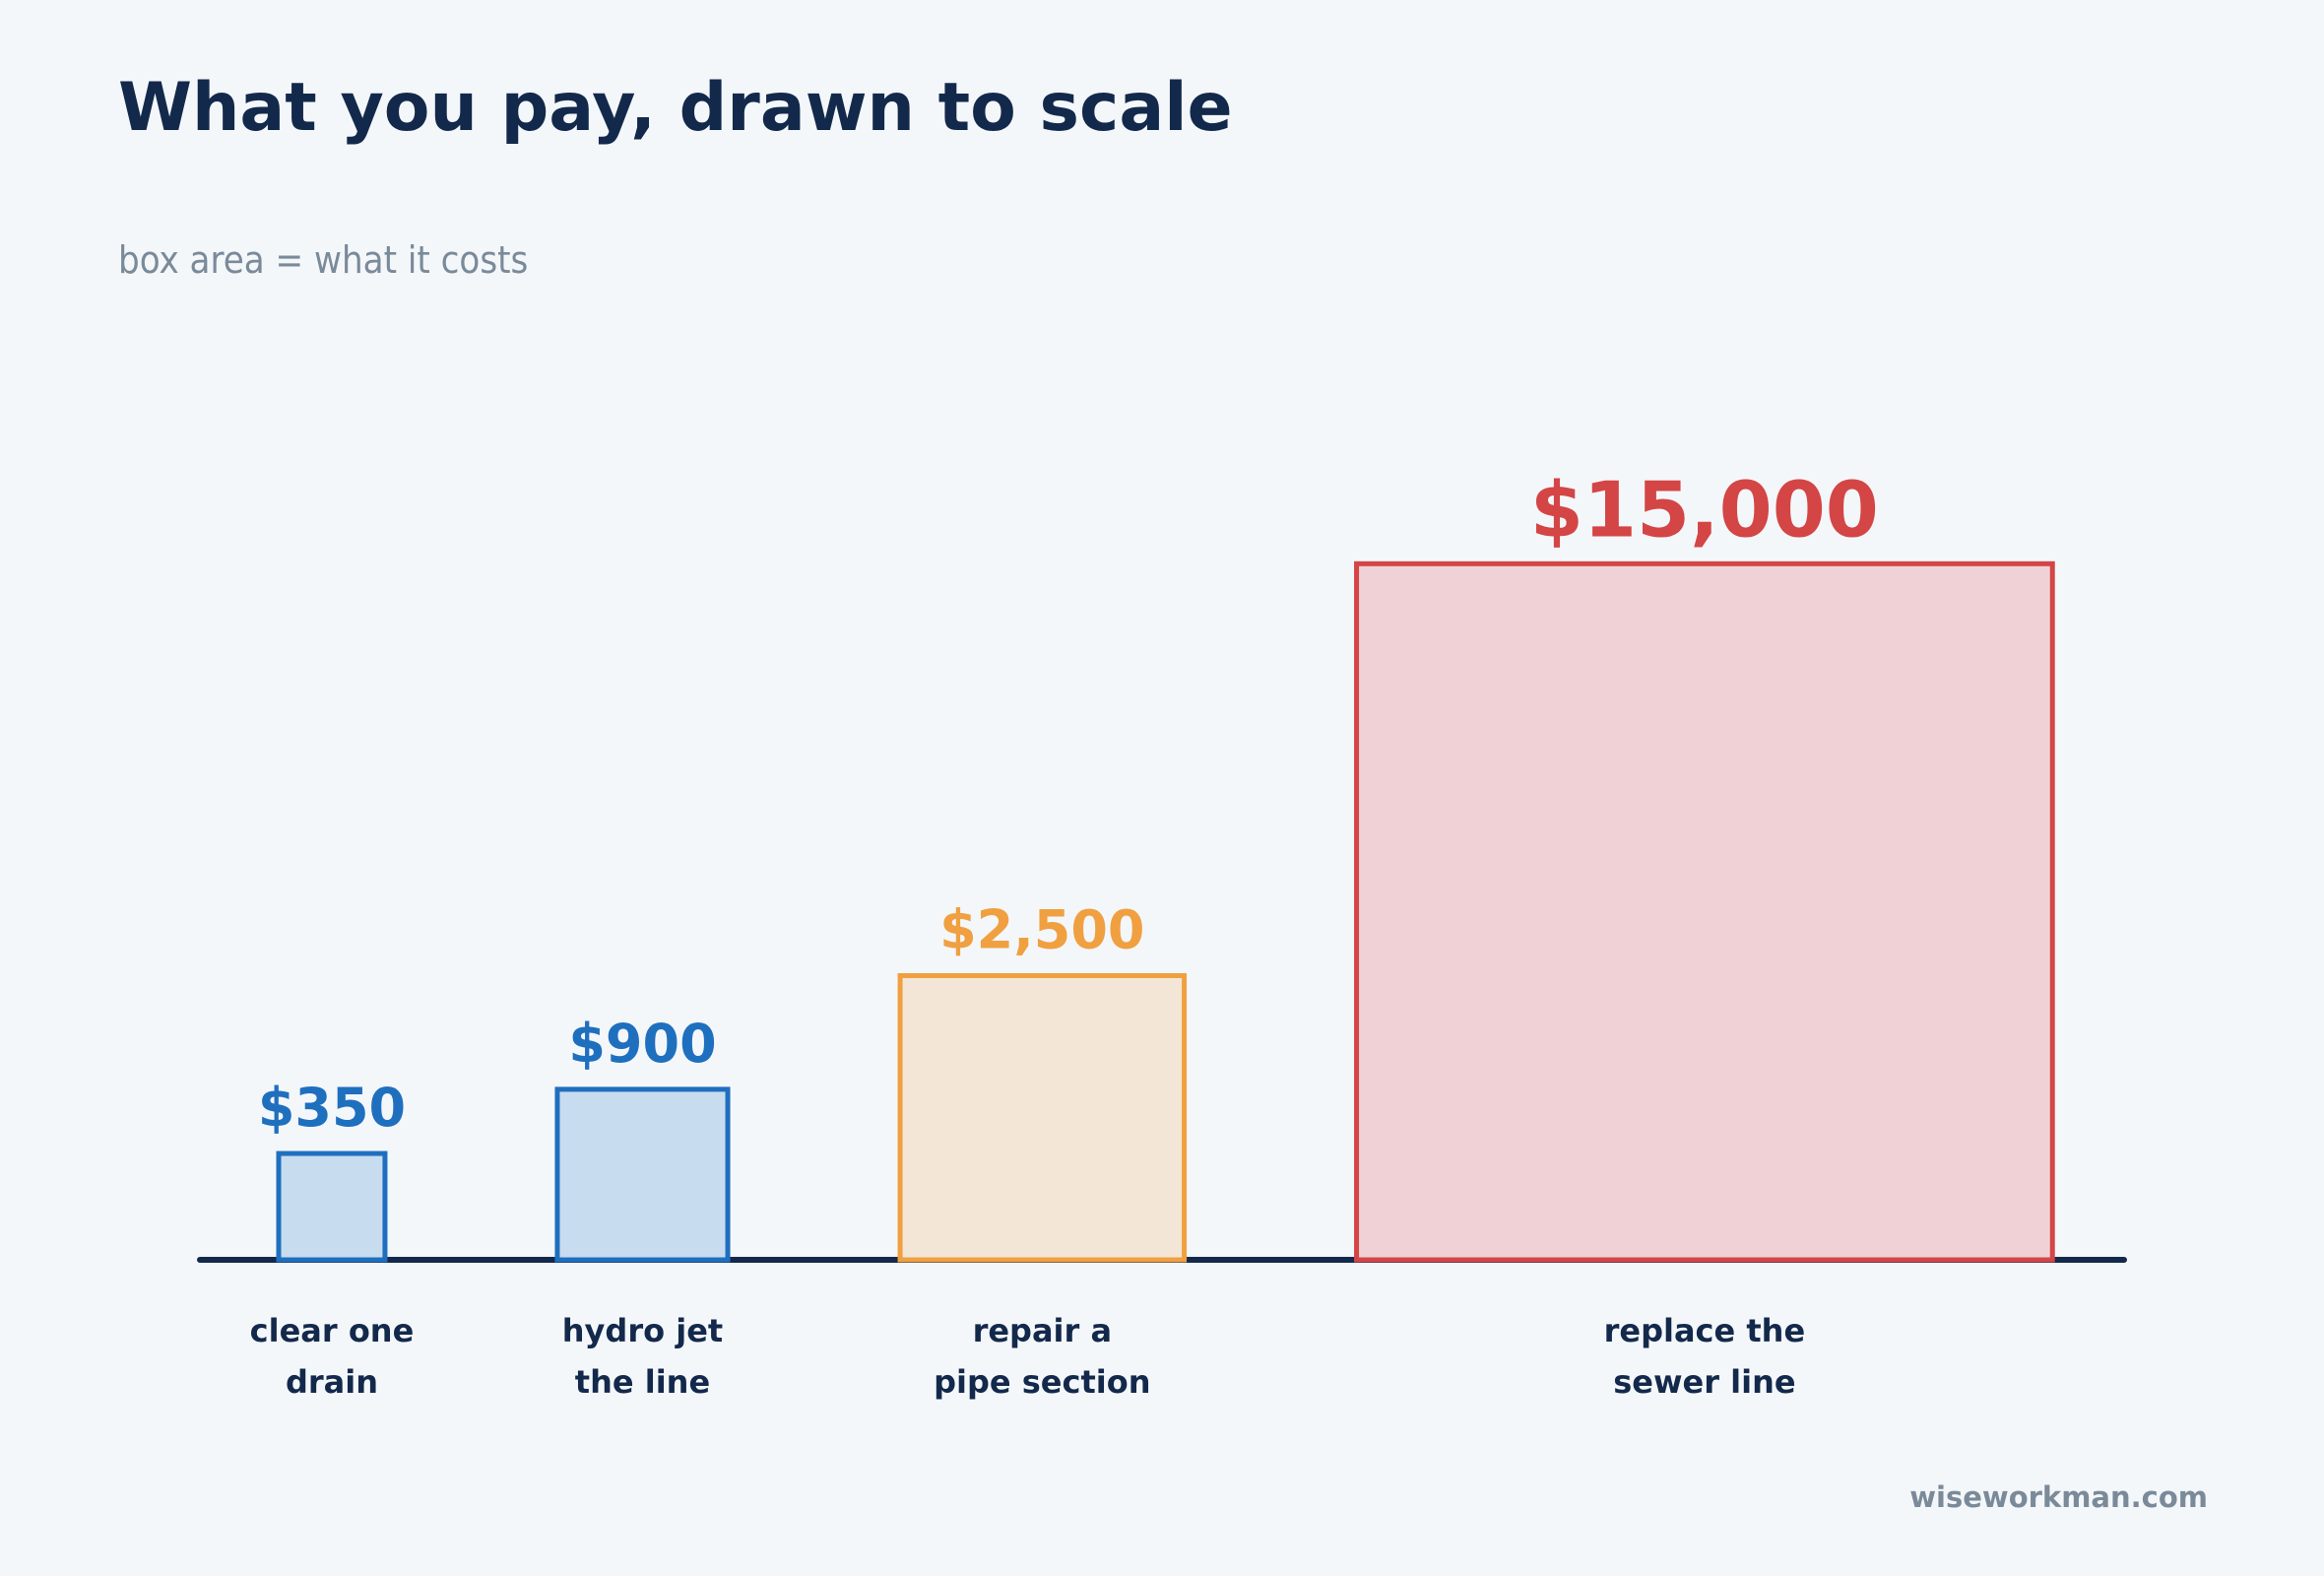 Image resolution: width=2324 pixels, height=1576 pixels. What do you see at coordinates (642, 1044) in the screenshot?
I see `value-label: $900` at bounding box center [642, 1044].